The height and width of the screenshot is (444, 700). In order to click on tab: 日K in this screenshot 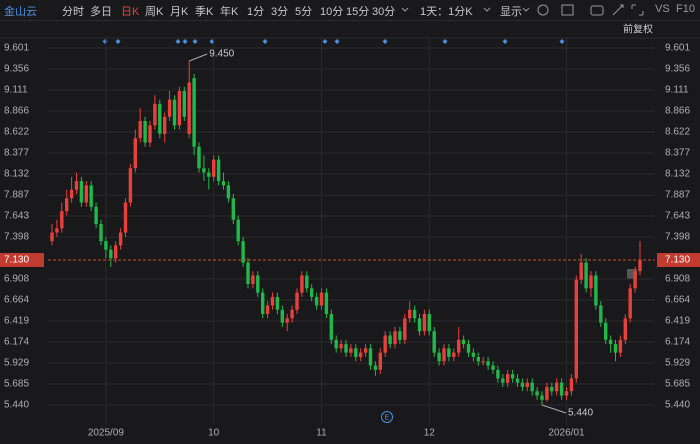, I will do `click(130, 12)`.